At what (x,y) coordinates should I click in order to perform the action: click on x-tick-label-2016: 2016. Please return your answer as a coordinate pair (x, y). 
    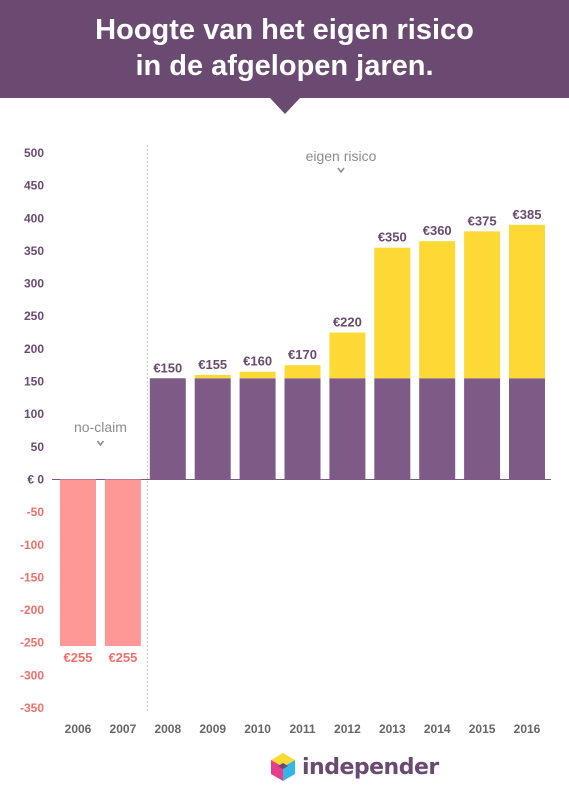
    Looking at the image, I should click on (527, 729).